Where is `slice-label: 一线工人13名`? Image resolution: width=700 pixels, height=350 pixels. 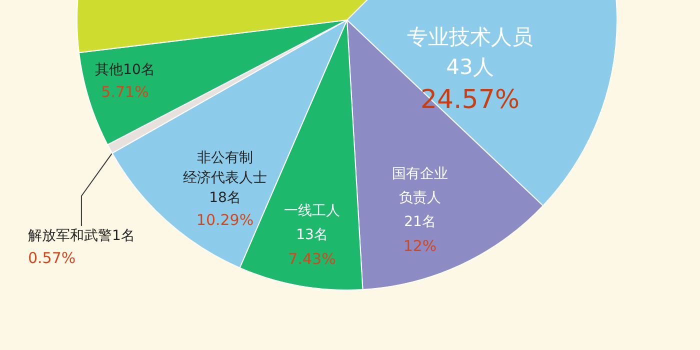
slice-label: 一线工人13名 is located at coordinates (312, 223).